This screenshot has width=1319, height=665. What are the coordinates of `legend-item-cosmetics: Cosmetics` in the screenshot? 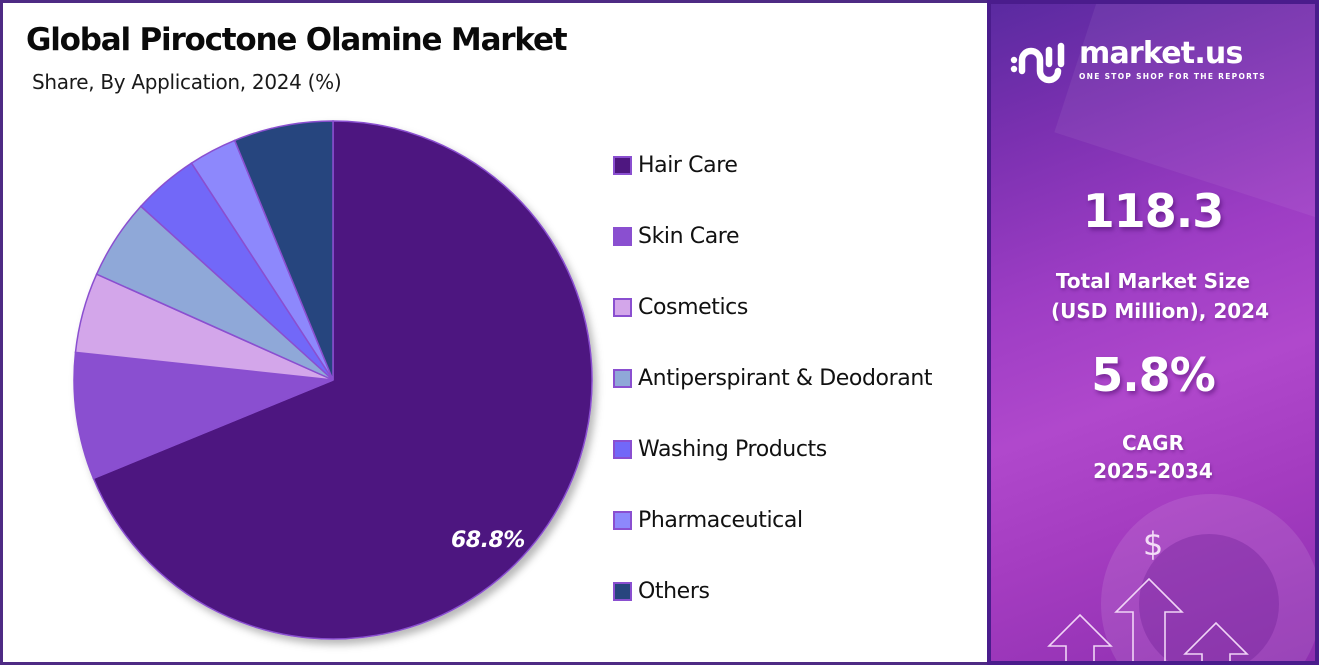 It's located at (680, 307).